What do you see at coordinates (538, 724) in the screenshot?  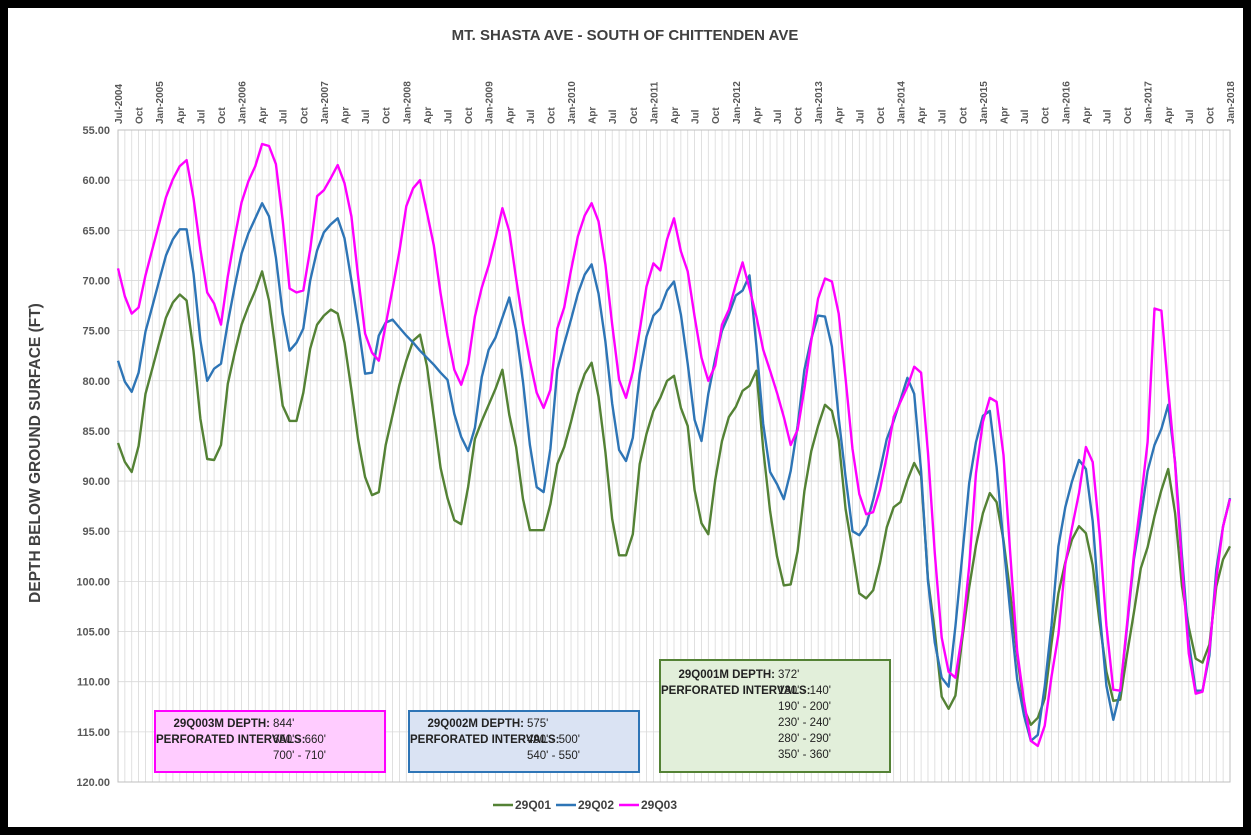 I see `depth-value: 575'` at bounding box center [538, 724].